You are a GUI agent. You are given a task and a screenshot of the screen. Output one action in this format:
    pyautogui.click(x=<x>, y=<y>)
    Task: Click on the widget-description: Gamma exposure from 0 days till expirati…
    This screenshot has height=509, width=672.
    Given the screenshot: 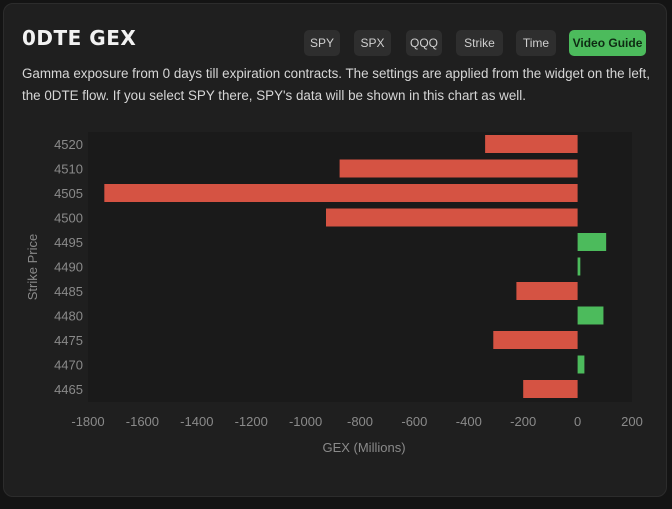 What is the action you would take?
    pyautogui.click(x=336, y=84)
    